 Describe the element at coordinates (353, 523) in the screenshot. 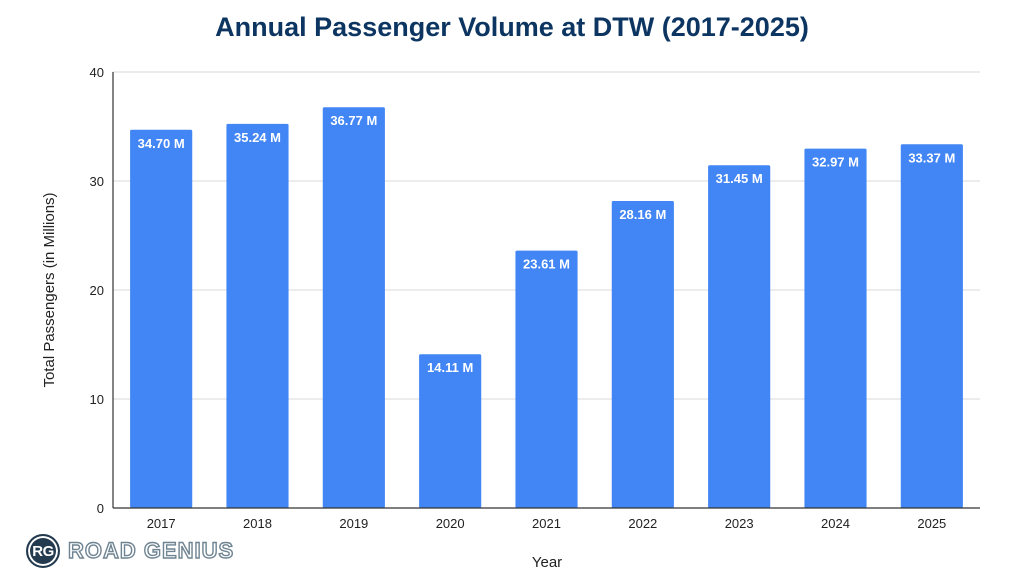

I see `x-tick-label: 2019` at that location.